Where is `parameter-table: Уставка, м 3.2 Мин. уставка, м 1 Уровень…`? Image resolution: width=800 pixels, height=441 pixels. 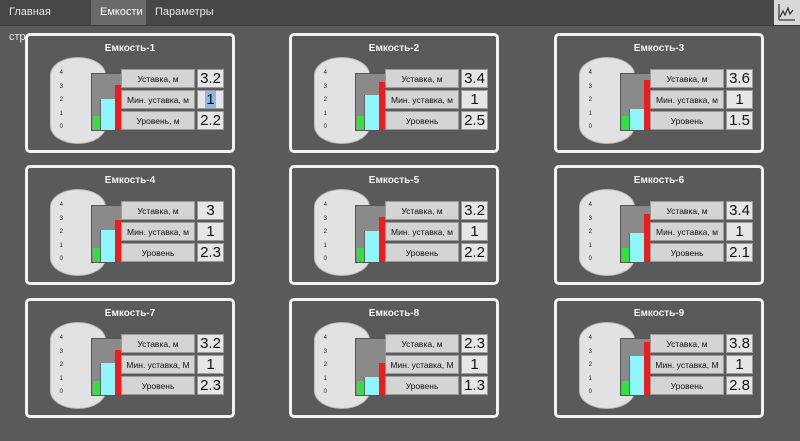 parameter-table: Уставка, м 3.2 Мин. уставка, м 1 Уровень… is located at coordinates (436, 232).